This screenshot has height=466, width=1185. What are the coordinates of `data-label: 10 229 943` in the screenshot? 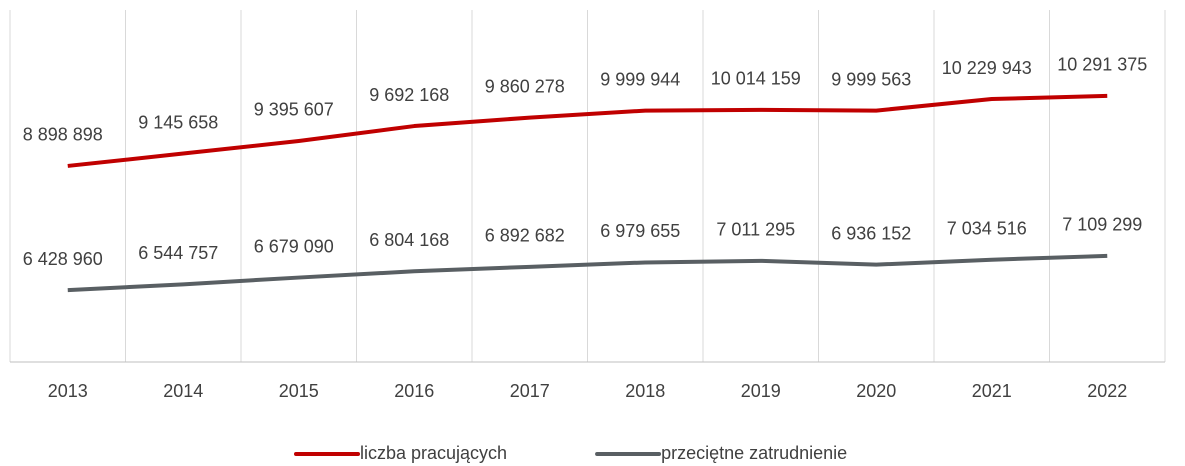 It's located at (987, 68).